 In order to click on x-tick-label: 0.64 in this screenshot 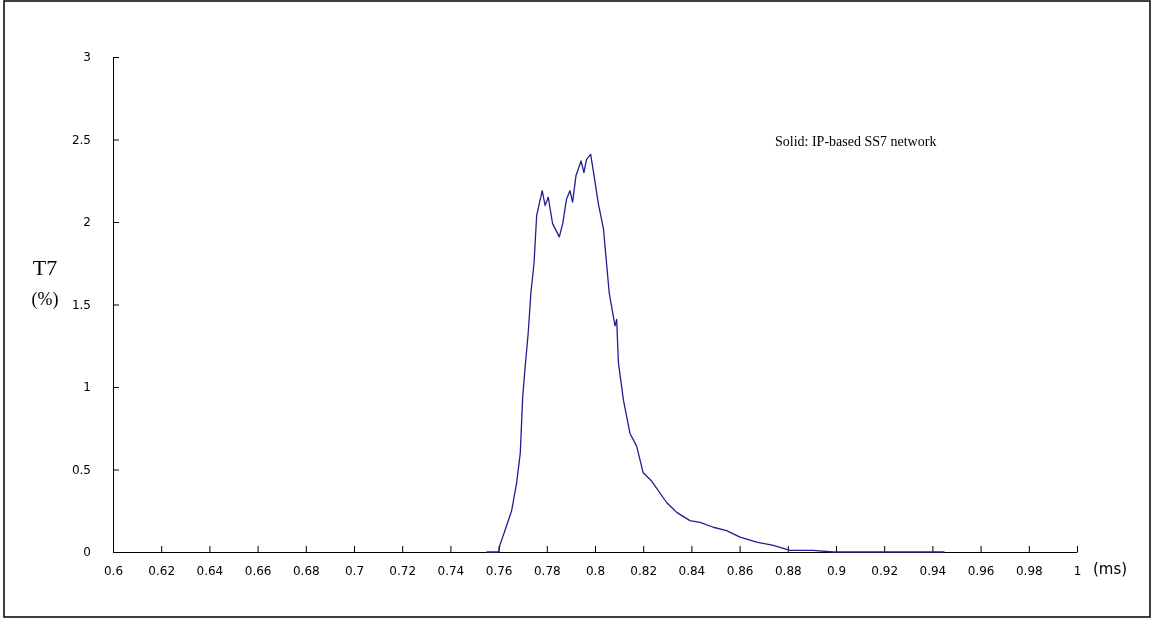, I will do `click(210, 570)`.